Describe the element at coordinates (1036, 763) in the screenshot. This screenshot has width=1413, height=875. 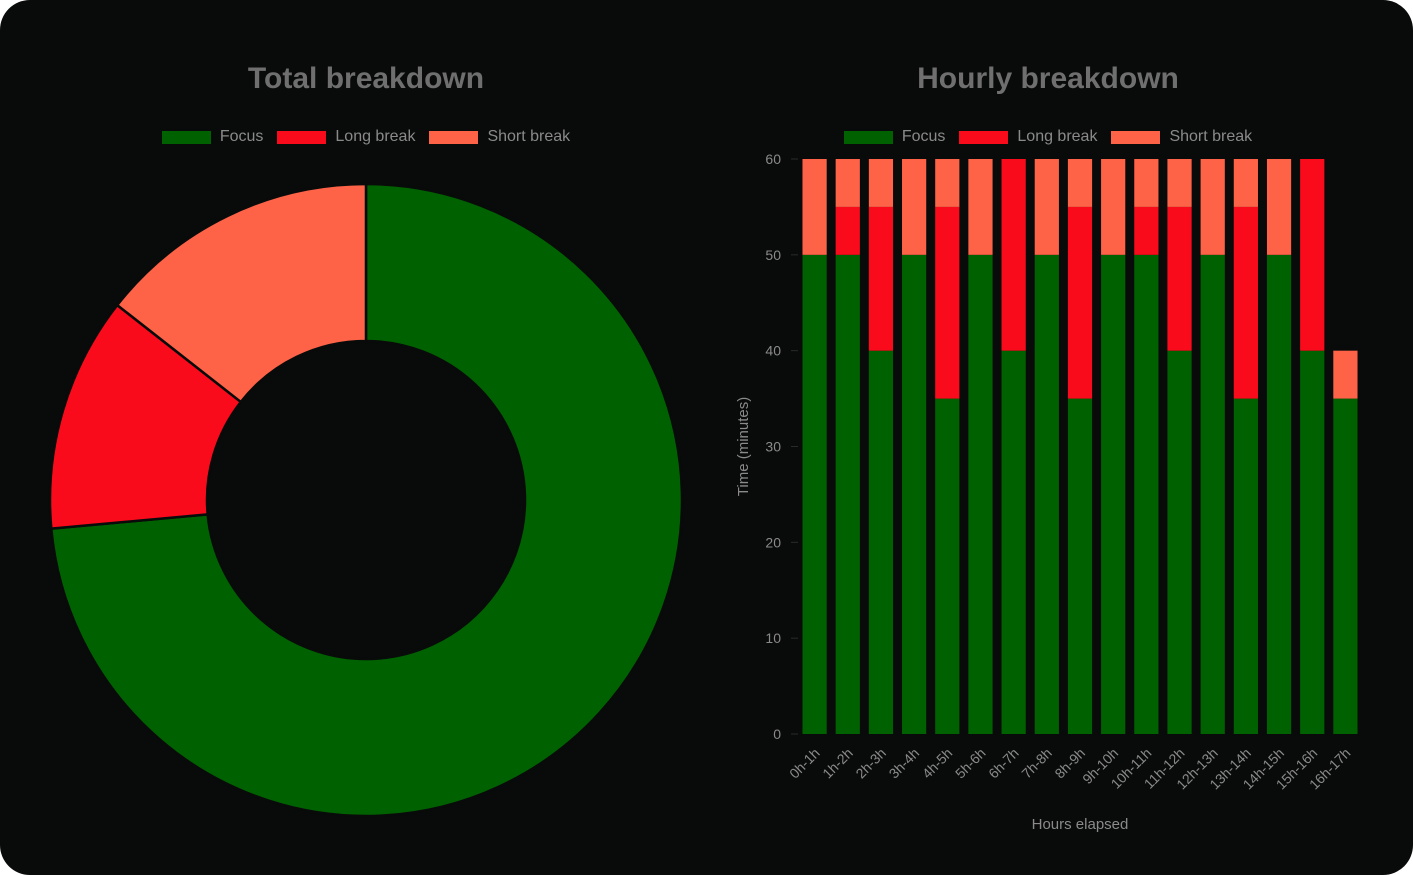
I see `x-tick-label: 7h-8h` at that location.